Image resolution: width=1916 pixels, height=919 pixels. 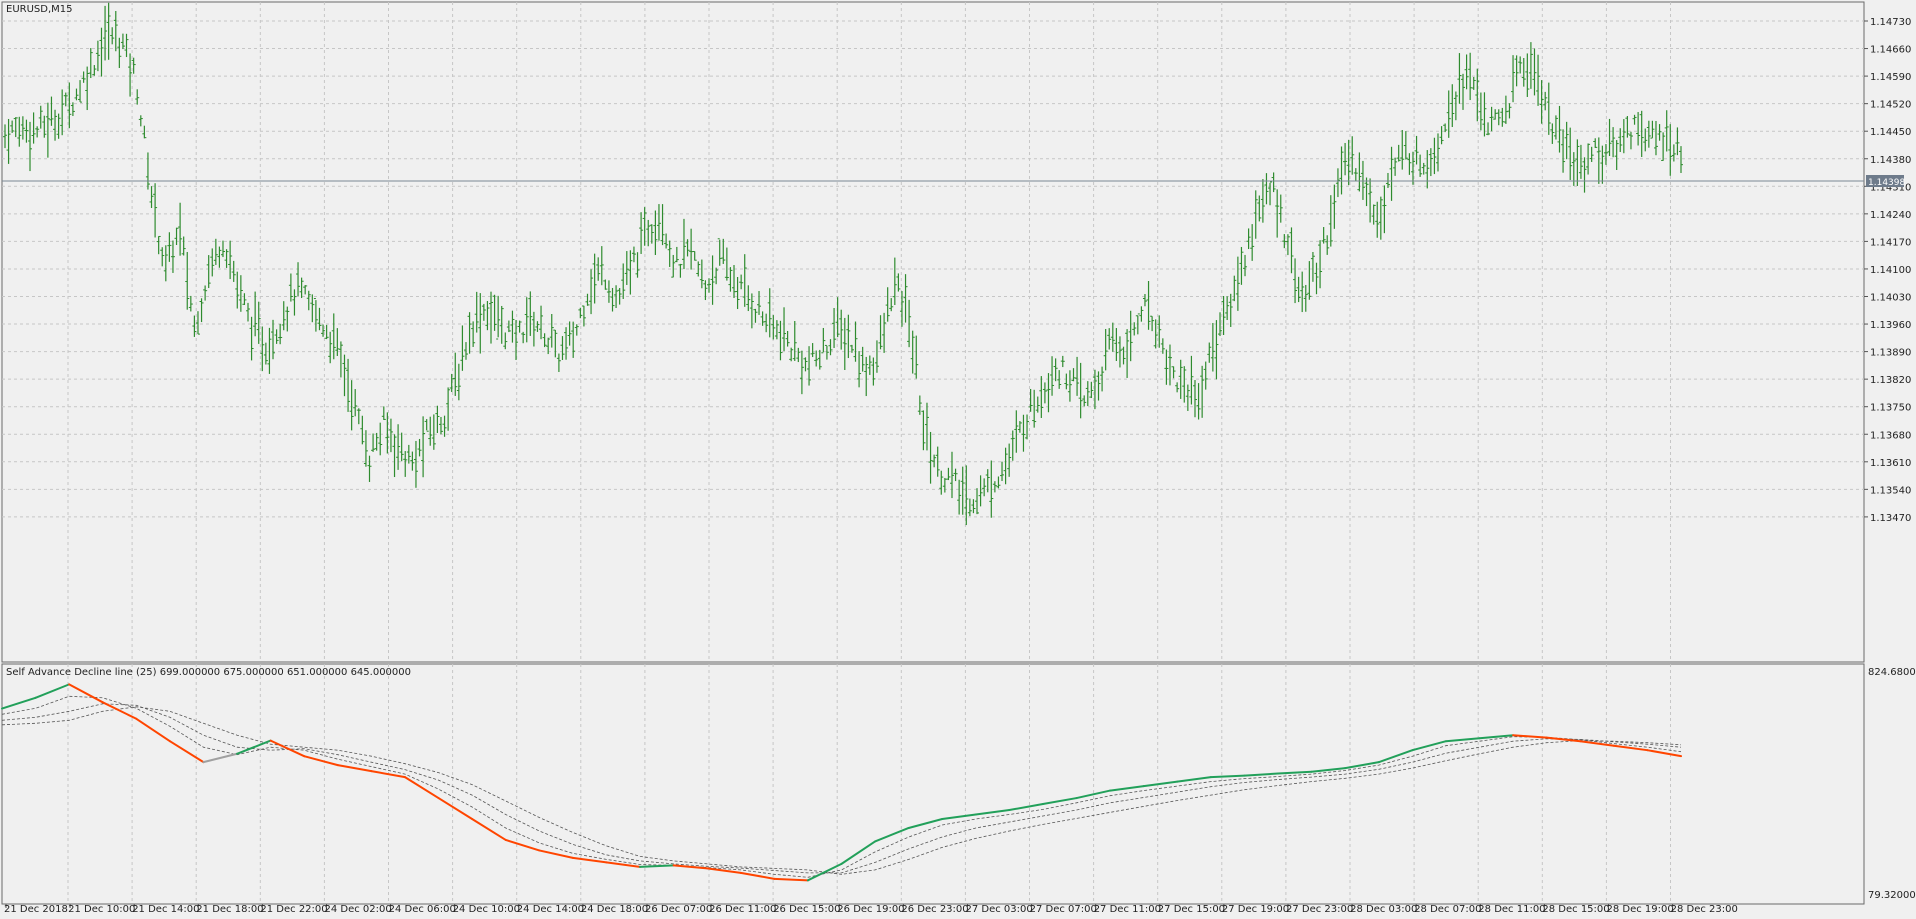 What do you see at coordinates (101, 909) in the screenshot?
I see `time-tick-label: 21 Dec 10:00` at bounding box center [101, 909].